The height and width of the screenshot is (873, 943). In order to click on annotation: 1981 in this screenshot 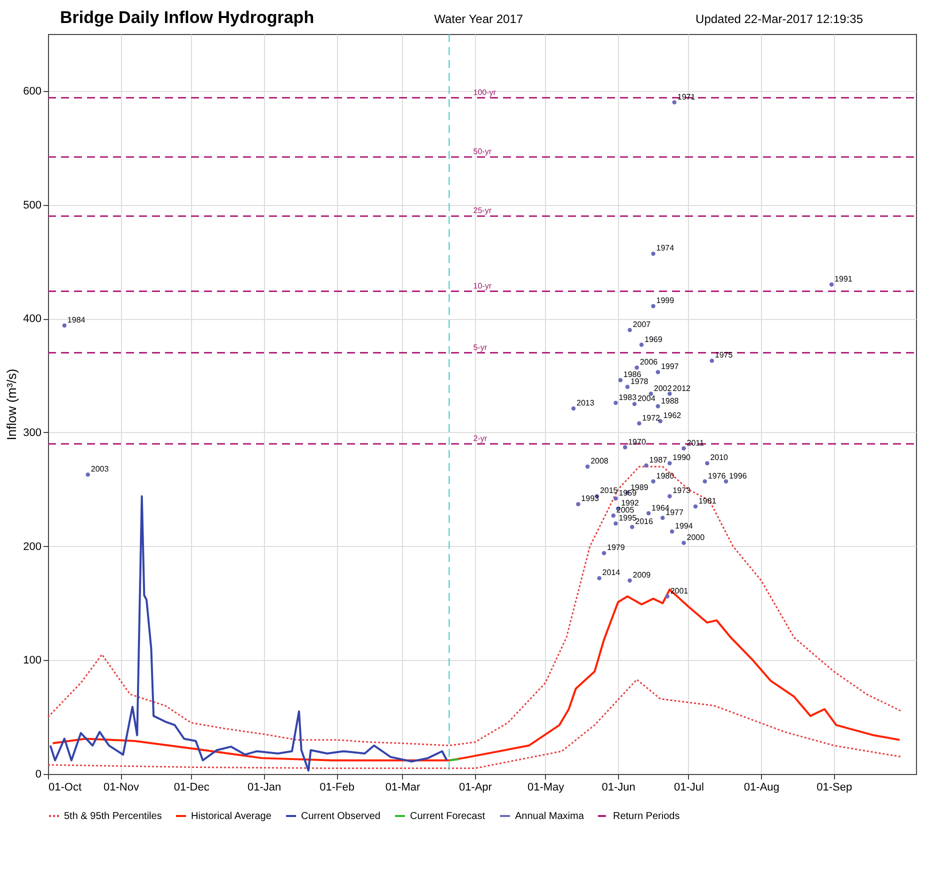, I will do `click(707, 501)`.